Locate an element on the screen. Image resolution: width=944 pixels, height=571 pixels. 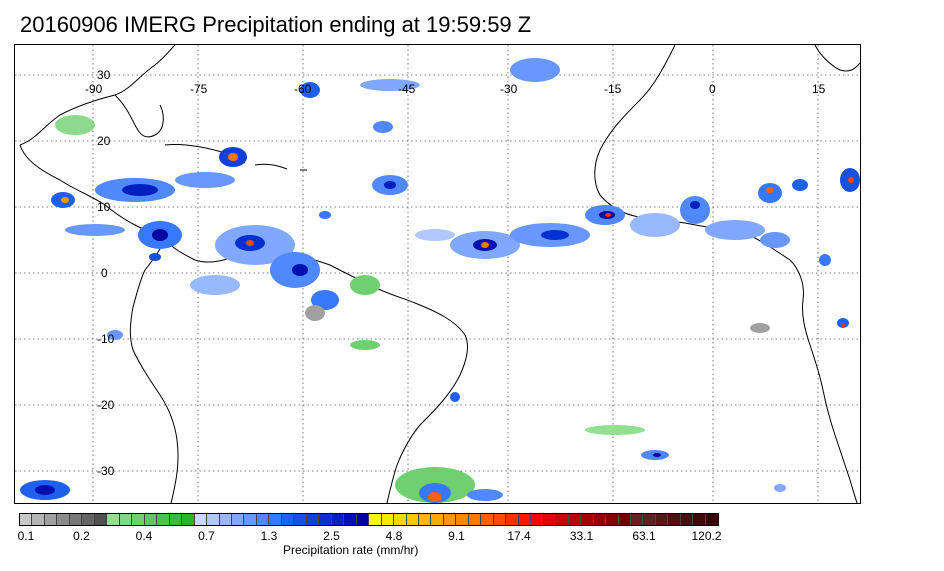
colorbar-tick-label: 4.8 is located at coordinates (394, 536).